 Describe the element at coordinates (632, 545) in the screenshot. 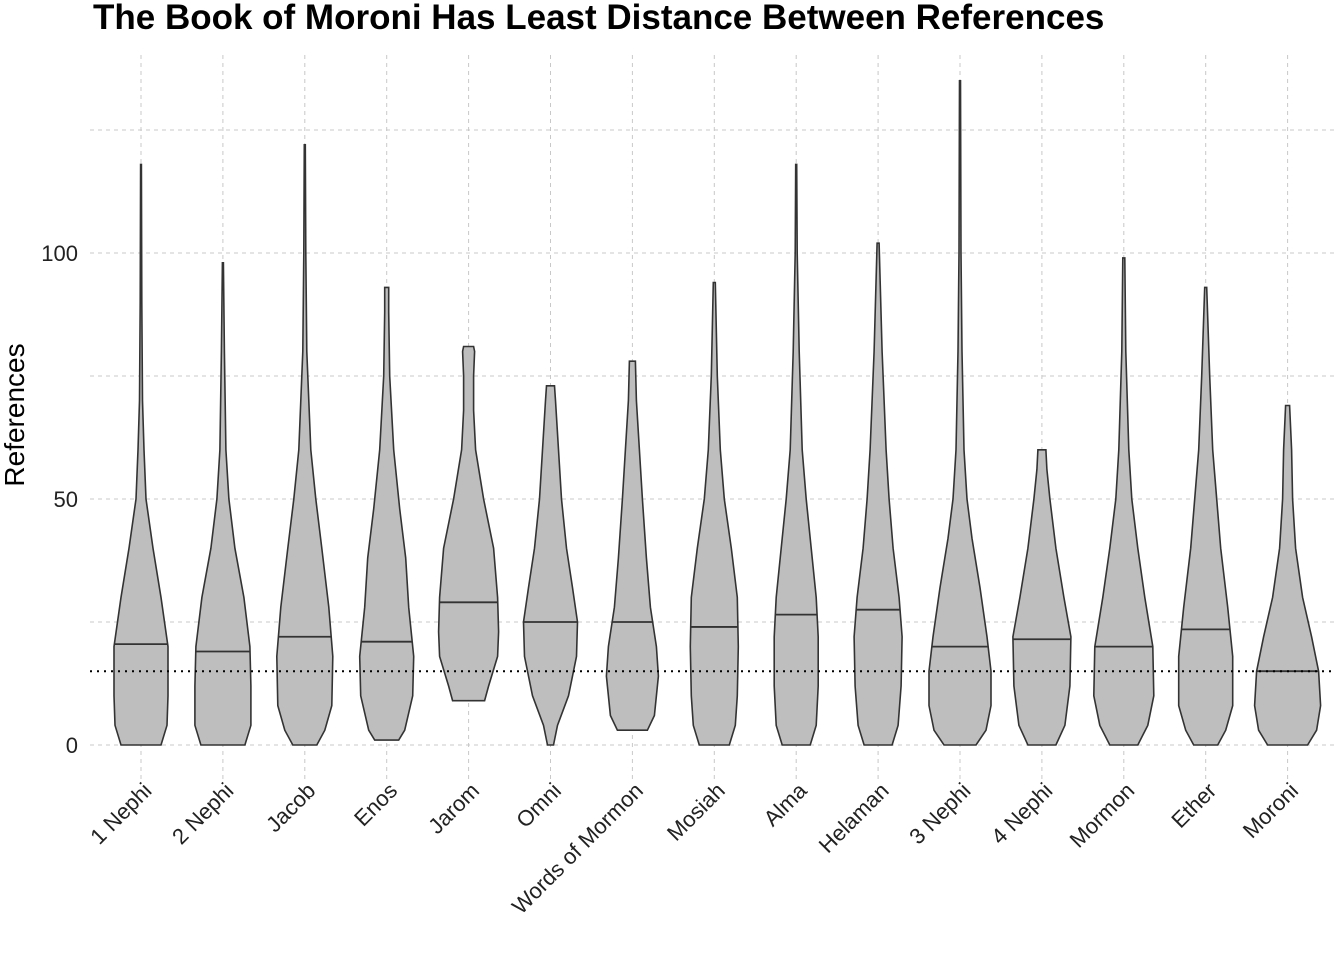

I see `violin-words-of-mormon` at that location.